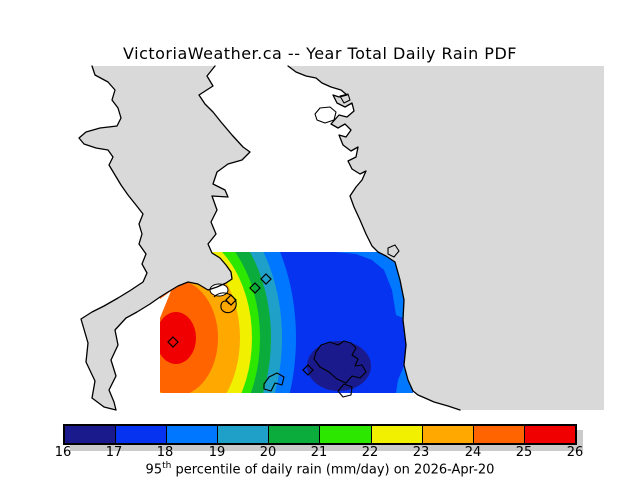 The height and width of the screenshot is (480, 640). What do you see at coordinates (345, 390) in the screenshot?
I see `island-outline-se-lobe` at bounding box center [345, 390].